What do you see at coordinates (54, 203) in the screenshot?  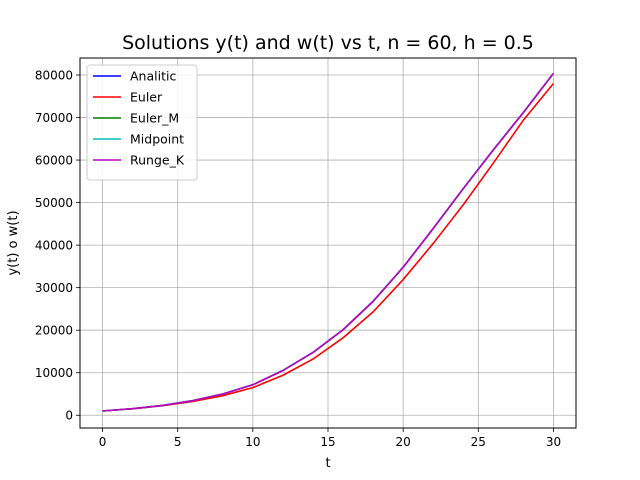 I see `y-tick-label: 50000` at bounding box center [54, 203].